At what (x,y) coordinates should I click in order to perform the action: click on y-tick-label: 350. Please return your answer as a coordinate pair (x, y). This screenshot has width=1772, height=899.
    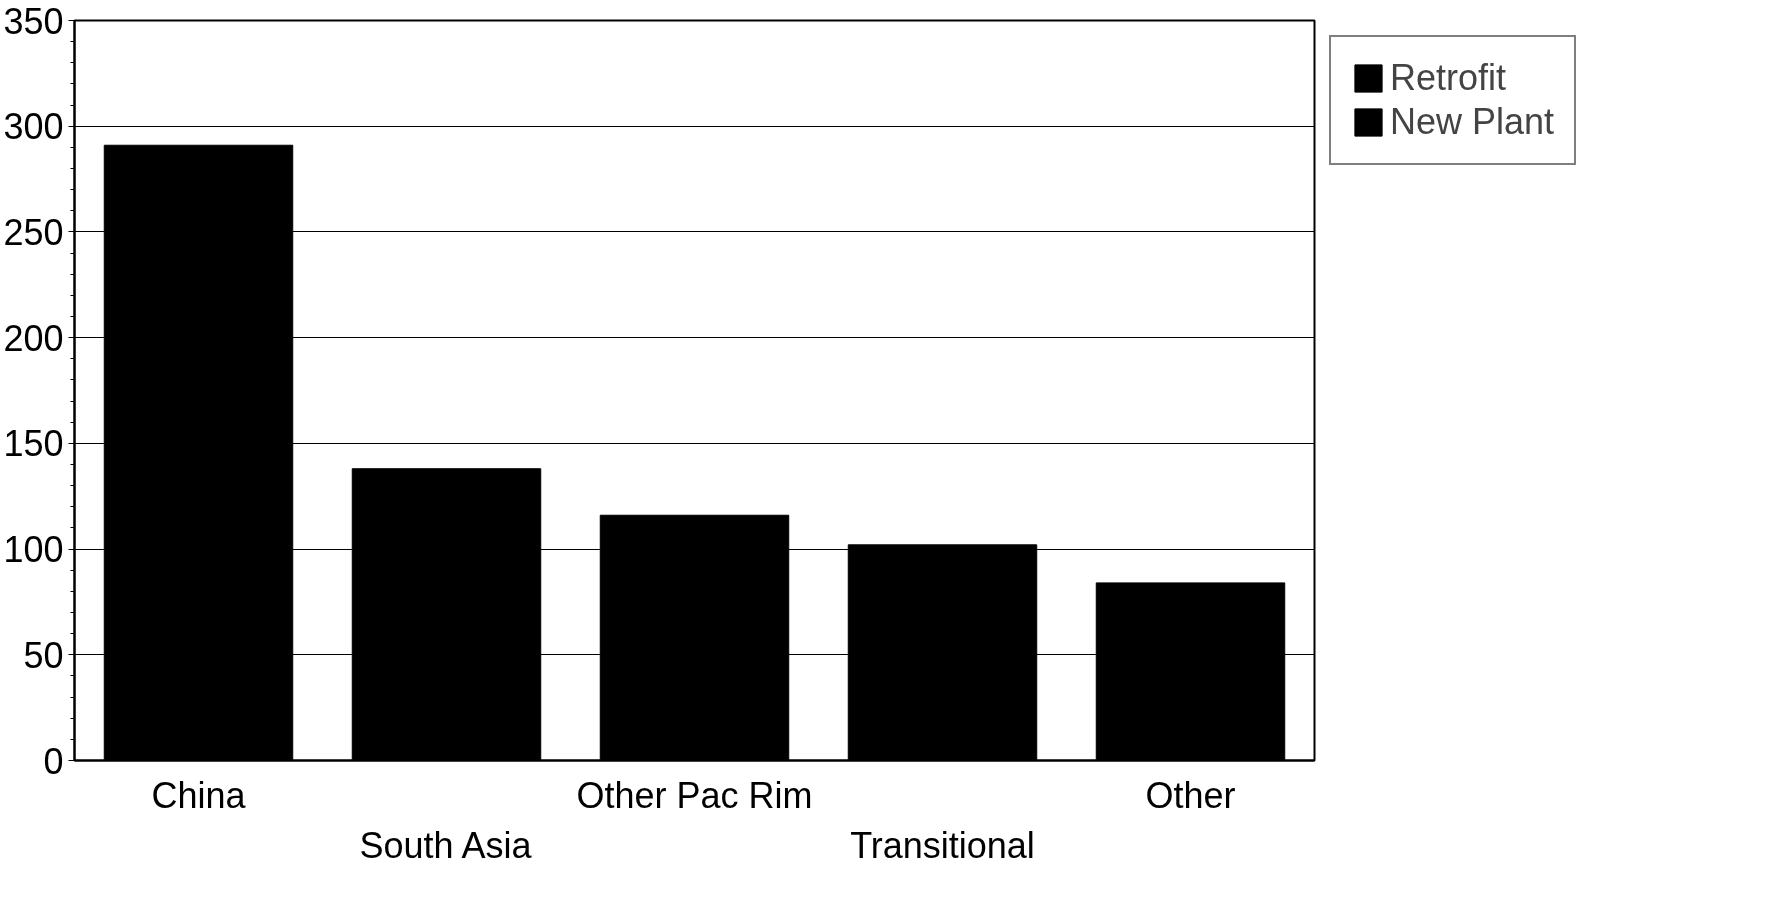
    Looking at the image, I should click on (33, 21).